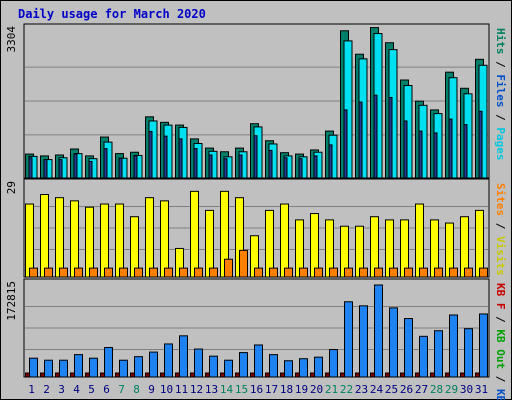 The width and height of the screenshot is (512, 404). Describe the element at coordinates (241, 389) in the screenshot. I see `x-tick-label: 15` at that location.